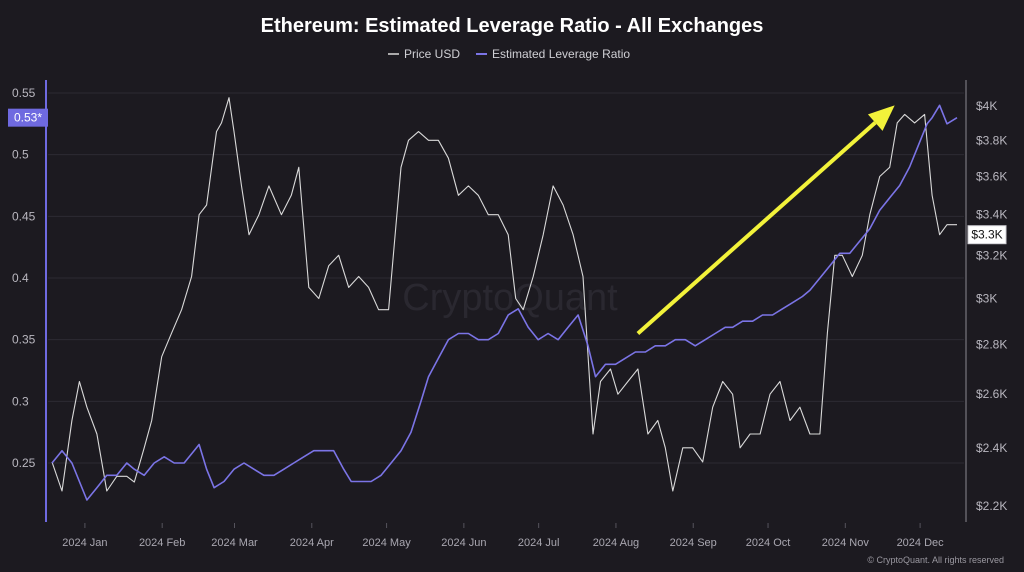 This screenshot has height=572, width=1024. What do you see at coordinates (693, 543) in the screenshot?
I see `x-tick-label: 2024 Sep` at bounding box center [693, 543].